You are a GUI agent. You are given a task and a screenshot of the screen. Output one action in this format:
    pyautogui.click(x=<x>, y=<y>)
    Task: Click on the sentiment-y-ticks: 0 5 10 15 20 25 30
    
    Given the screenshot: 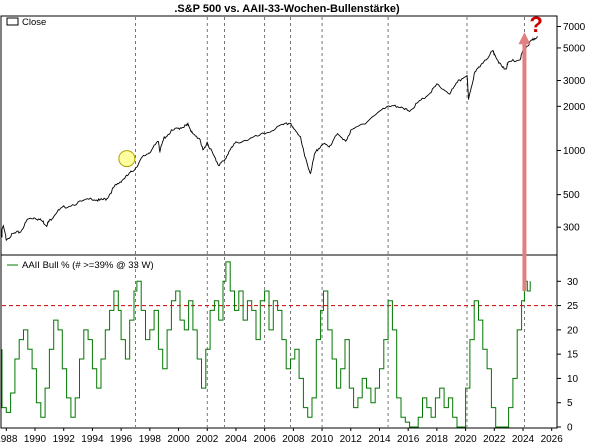 What is the action you would take?
    pyautogui.click(x=568, y=355)
    